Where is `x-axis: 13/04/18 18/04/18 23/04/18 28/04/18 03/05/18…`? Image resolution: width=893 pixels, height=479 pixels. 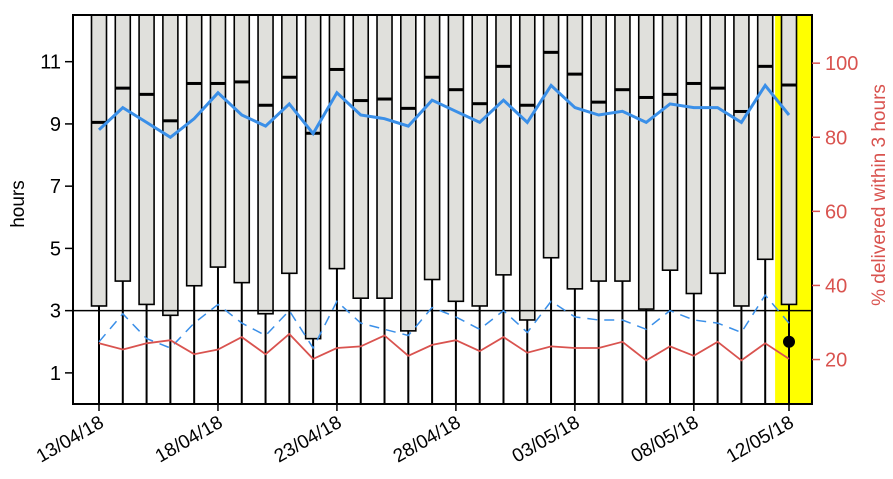
x-axis: 13/04/18 18/04/18 23/04/18 28/04/18 03/05/18… is located at coordinates (415, 435).